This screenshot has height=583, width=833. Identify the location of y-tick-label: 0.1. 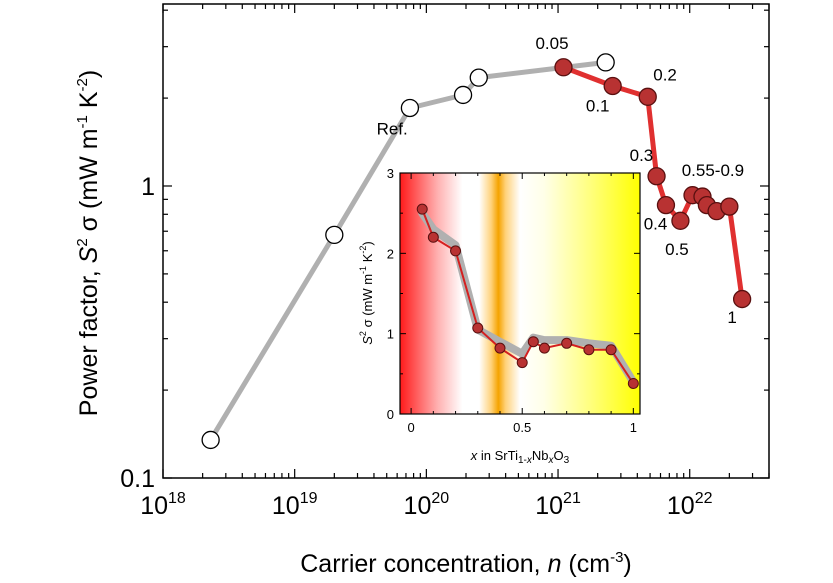
(137, 479).